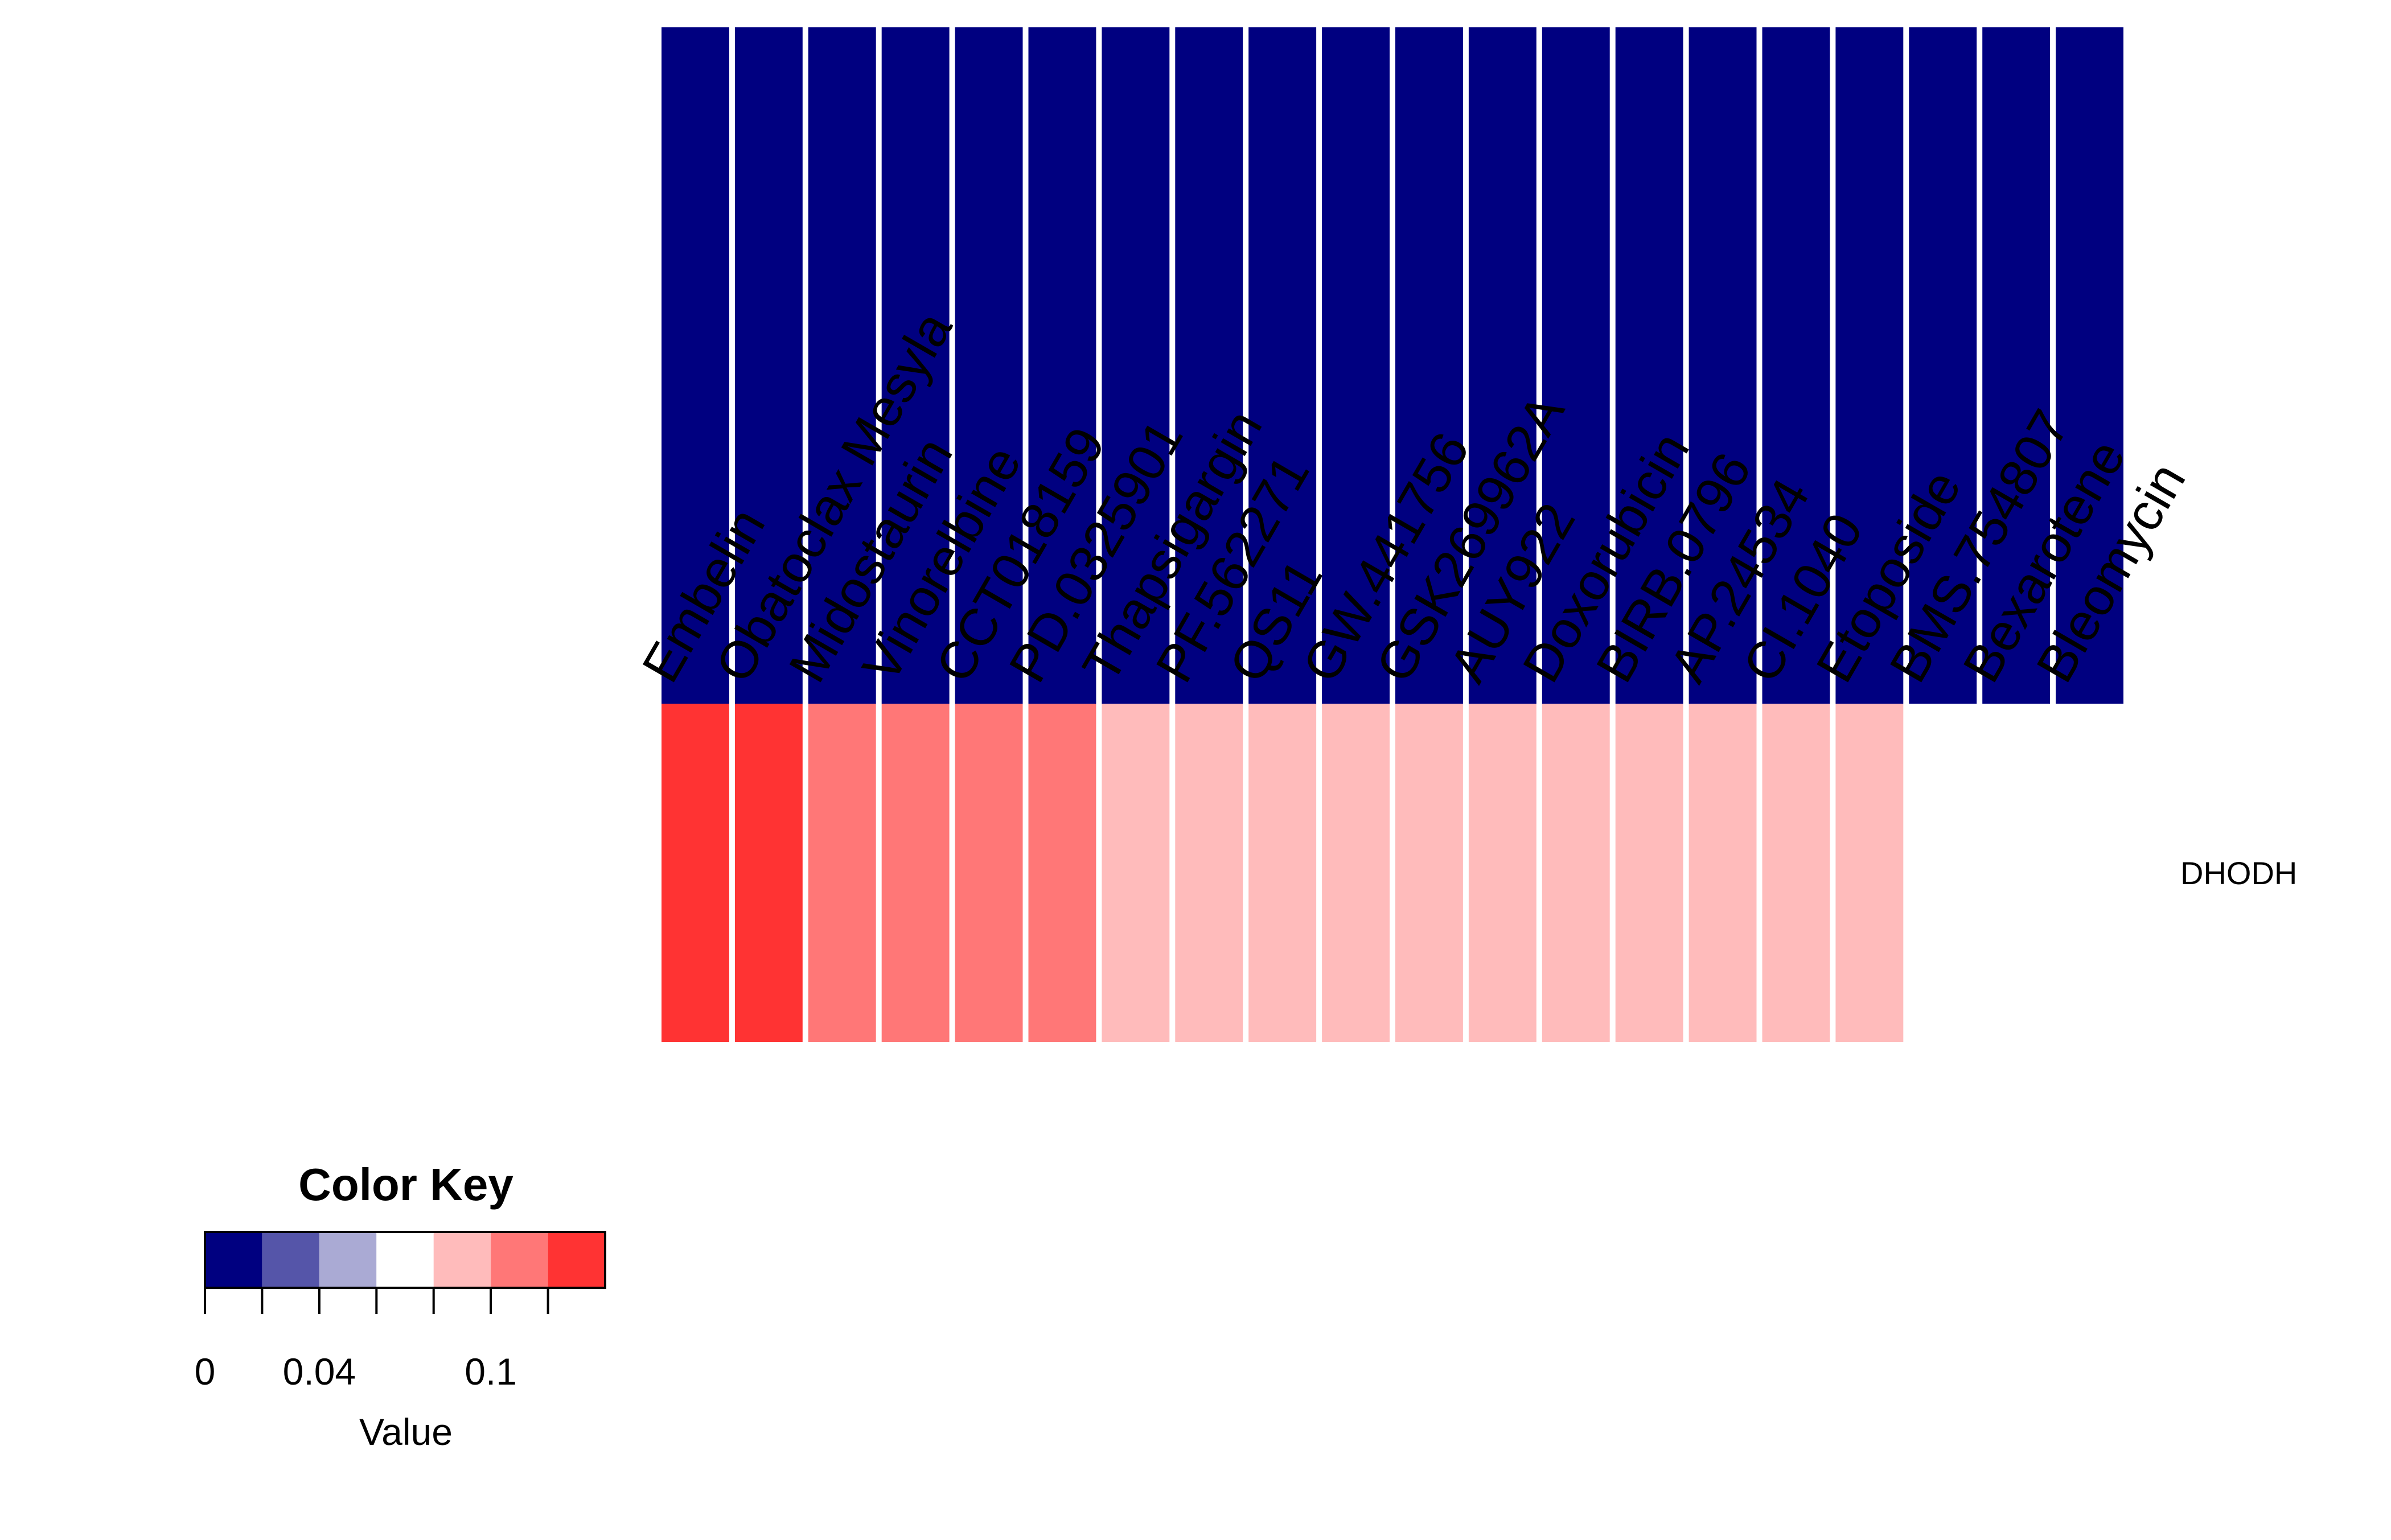 The width and height of the screenshot is (2391, 1540). Describe the element at coordinates (405, 1184) in the screenshot. I see `color-key-title: Color Key` at that location.